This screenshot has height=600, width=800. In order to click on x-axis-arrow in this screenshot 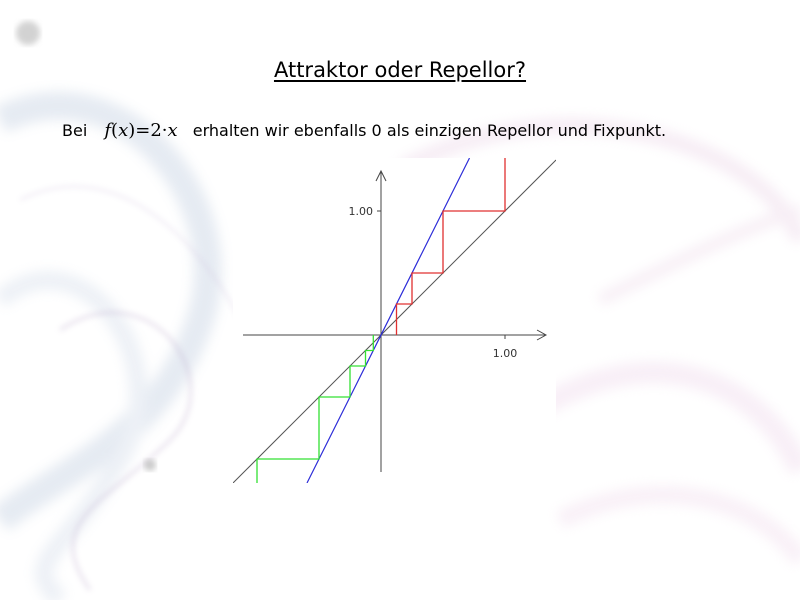, I will do `click(542, 335)`.